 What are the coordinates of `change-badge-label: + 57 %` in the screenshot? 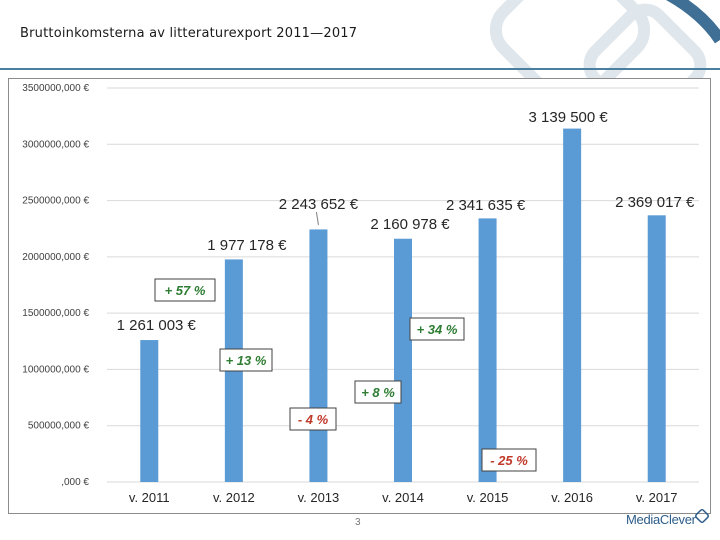 It's located at (185, 290).